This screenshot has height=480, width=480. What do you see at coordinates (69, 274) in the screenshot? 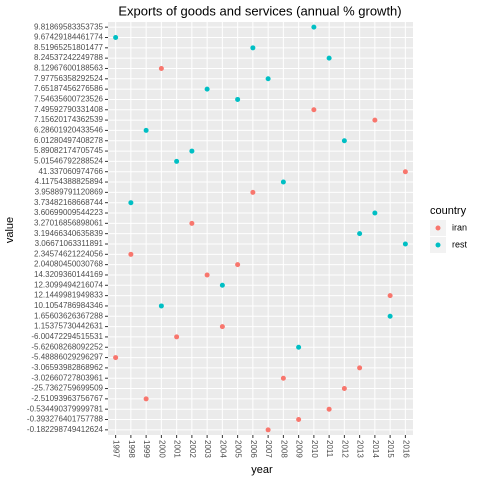
I see `y-tick-label: 14.3209360144169` at bounding box center [69, 274].